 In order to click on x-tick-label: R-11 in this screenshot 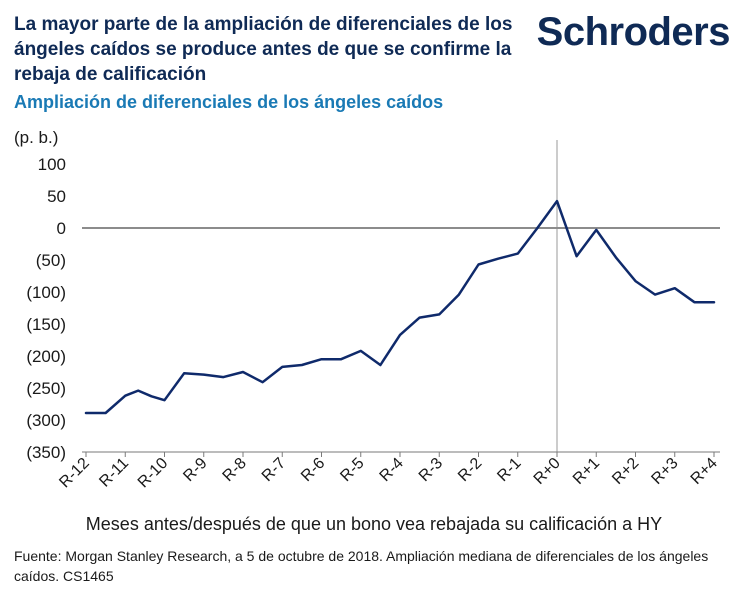, I will do `click(114, 473)`.